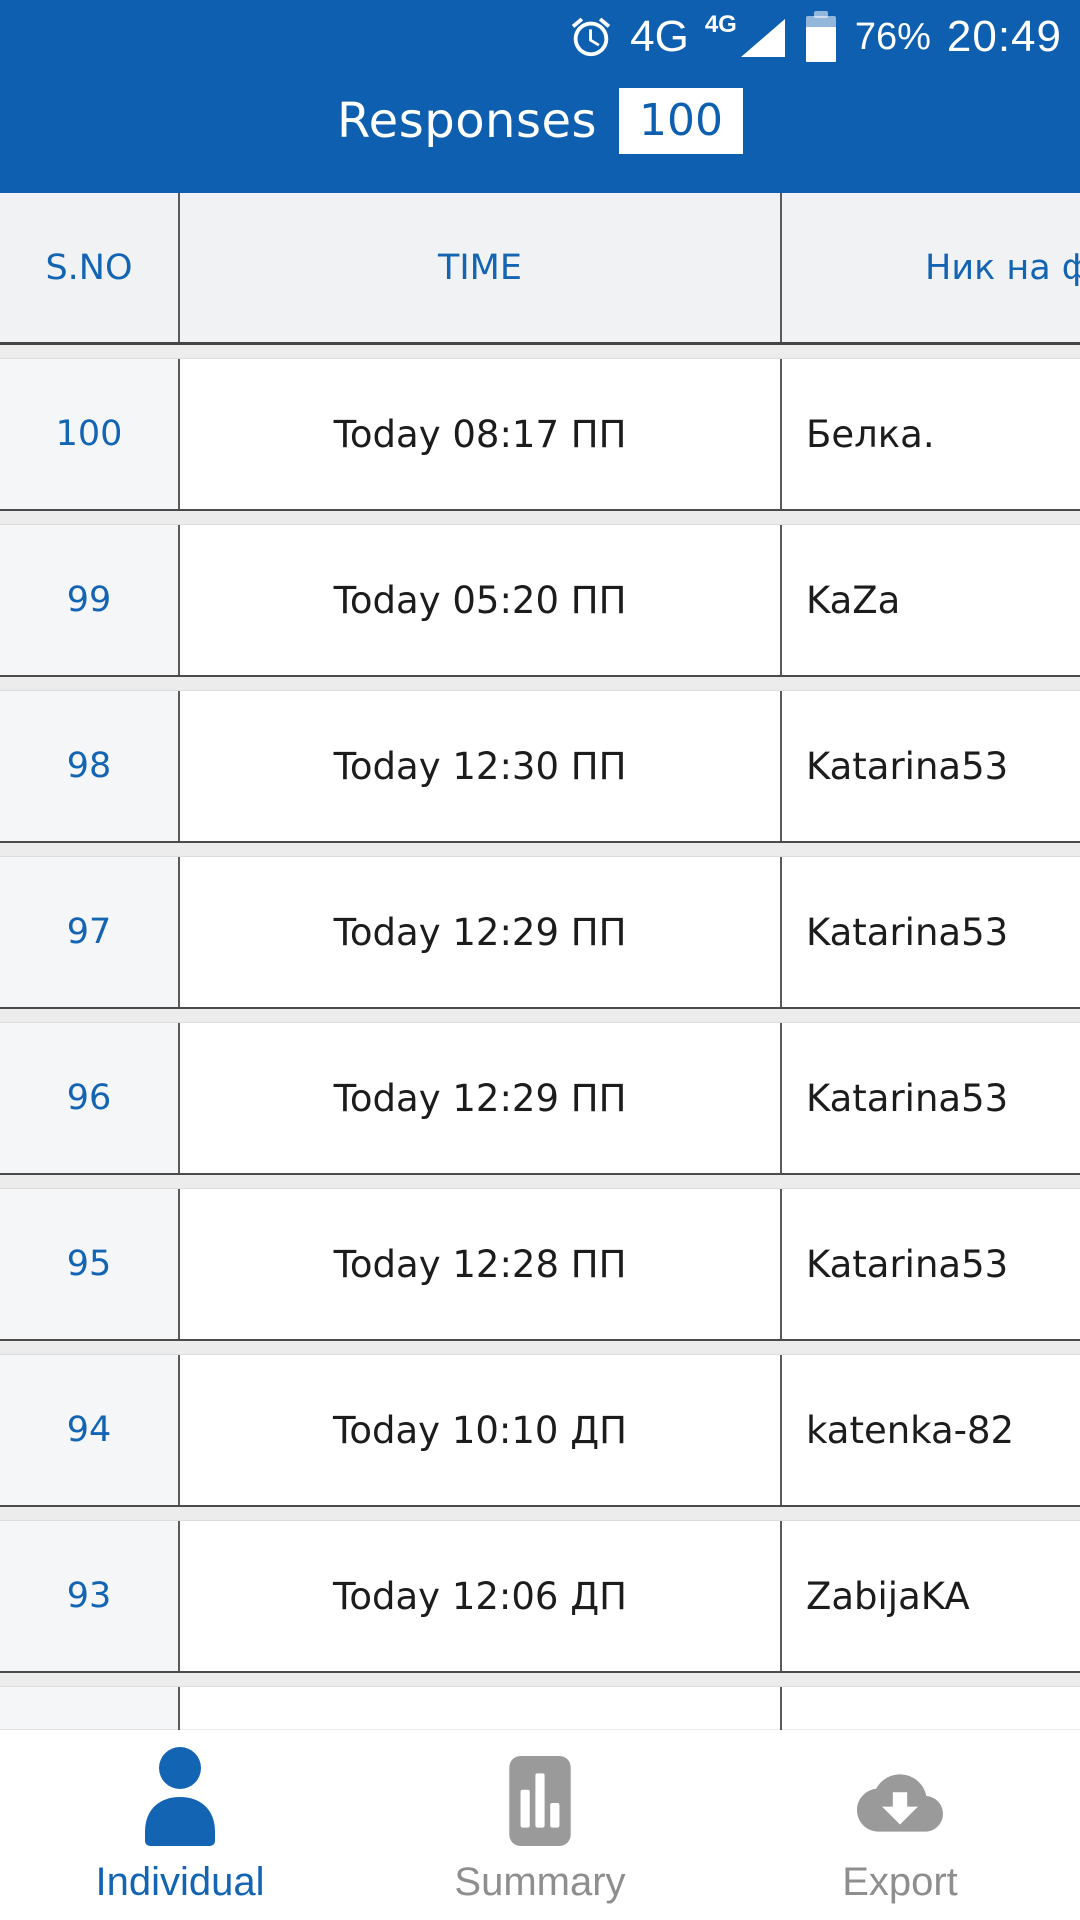 This screenshot has height=1920, width=1080. I want to click on table-row, so click(540, 1708).